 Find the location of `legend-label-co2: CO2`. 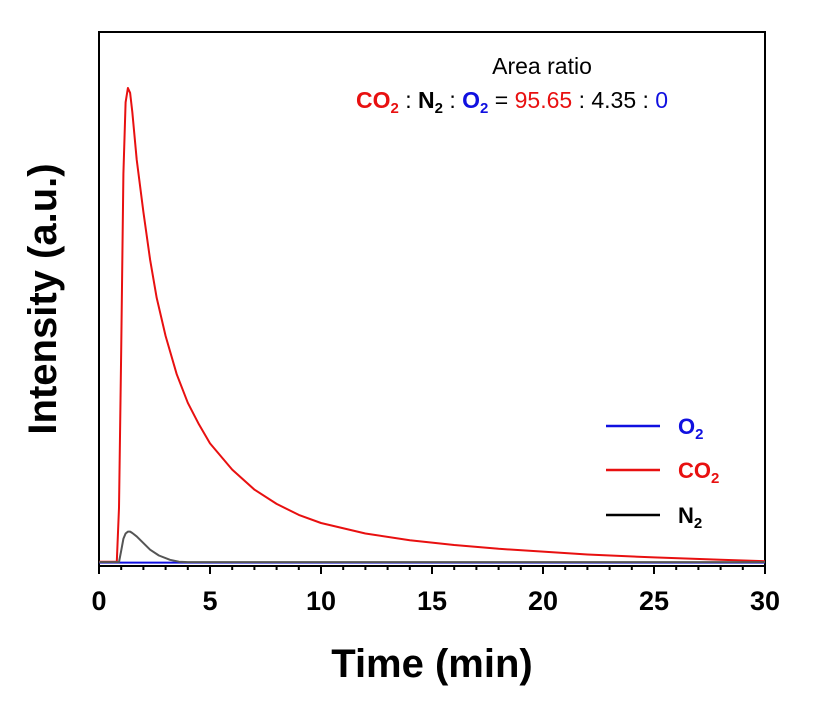

legend-label-co2: CO2 is located at coordinates (698, 472).